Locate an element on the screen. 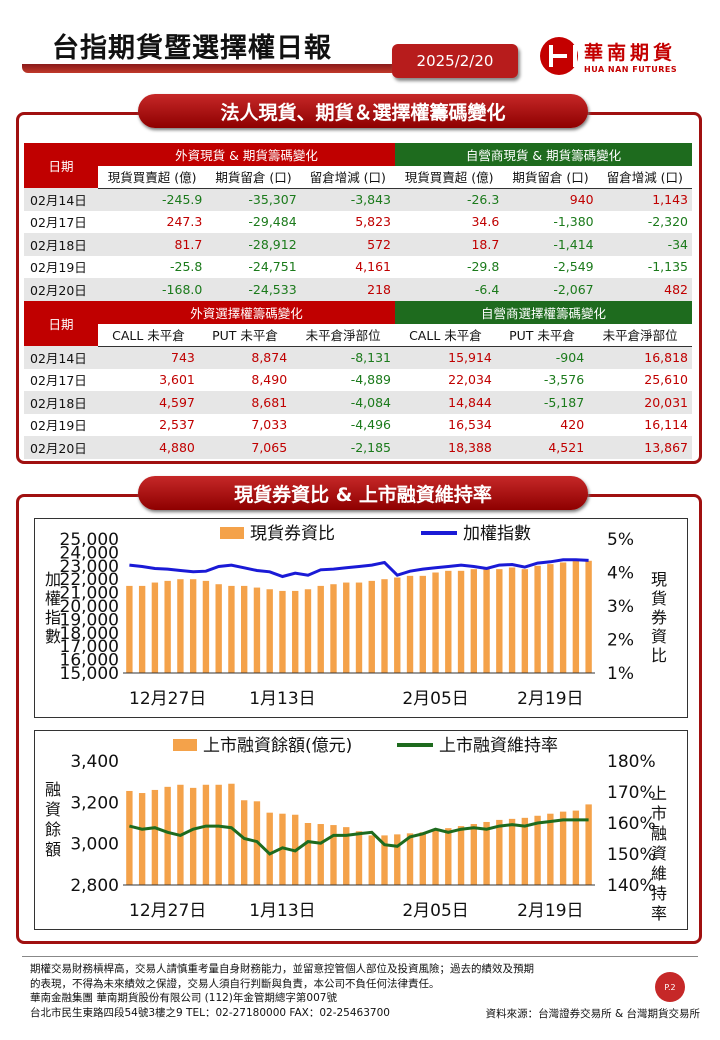  company-logo: 華南期貨 HUA NAN FUTURES is located at coordinates (615, 56).